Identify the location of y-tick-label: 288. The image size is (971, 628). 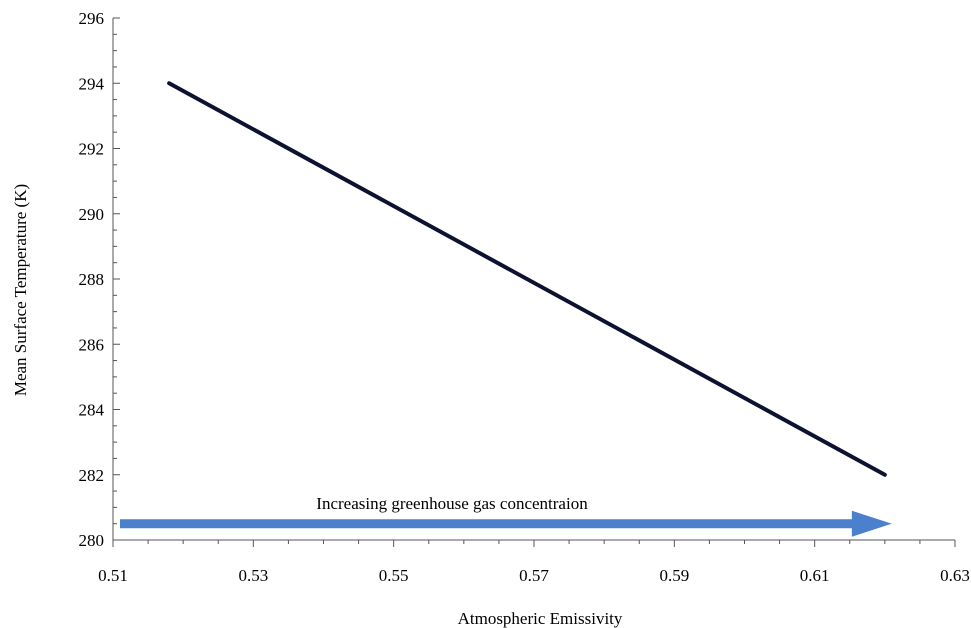
(92, 279).